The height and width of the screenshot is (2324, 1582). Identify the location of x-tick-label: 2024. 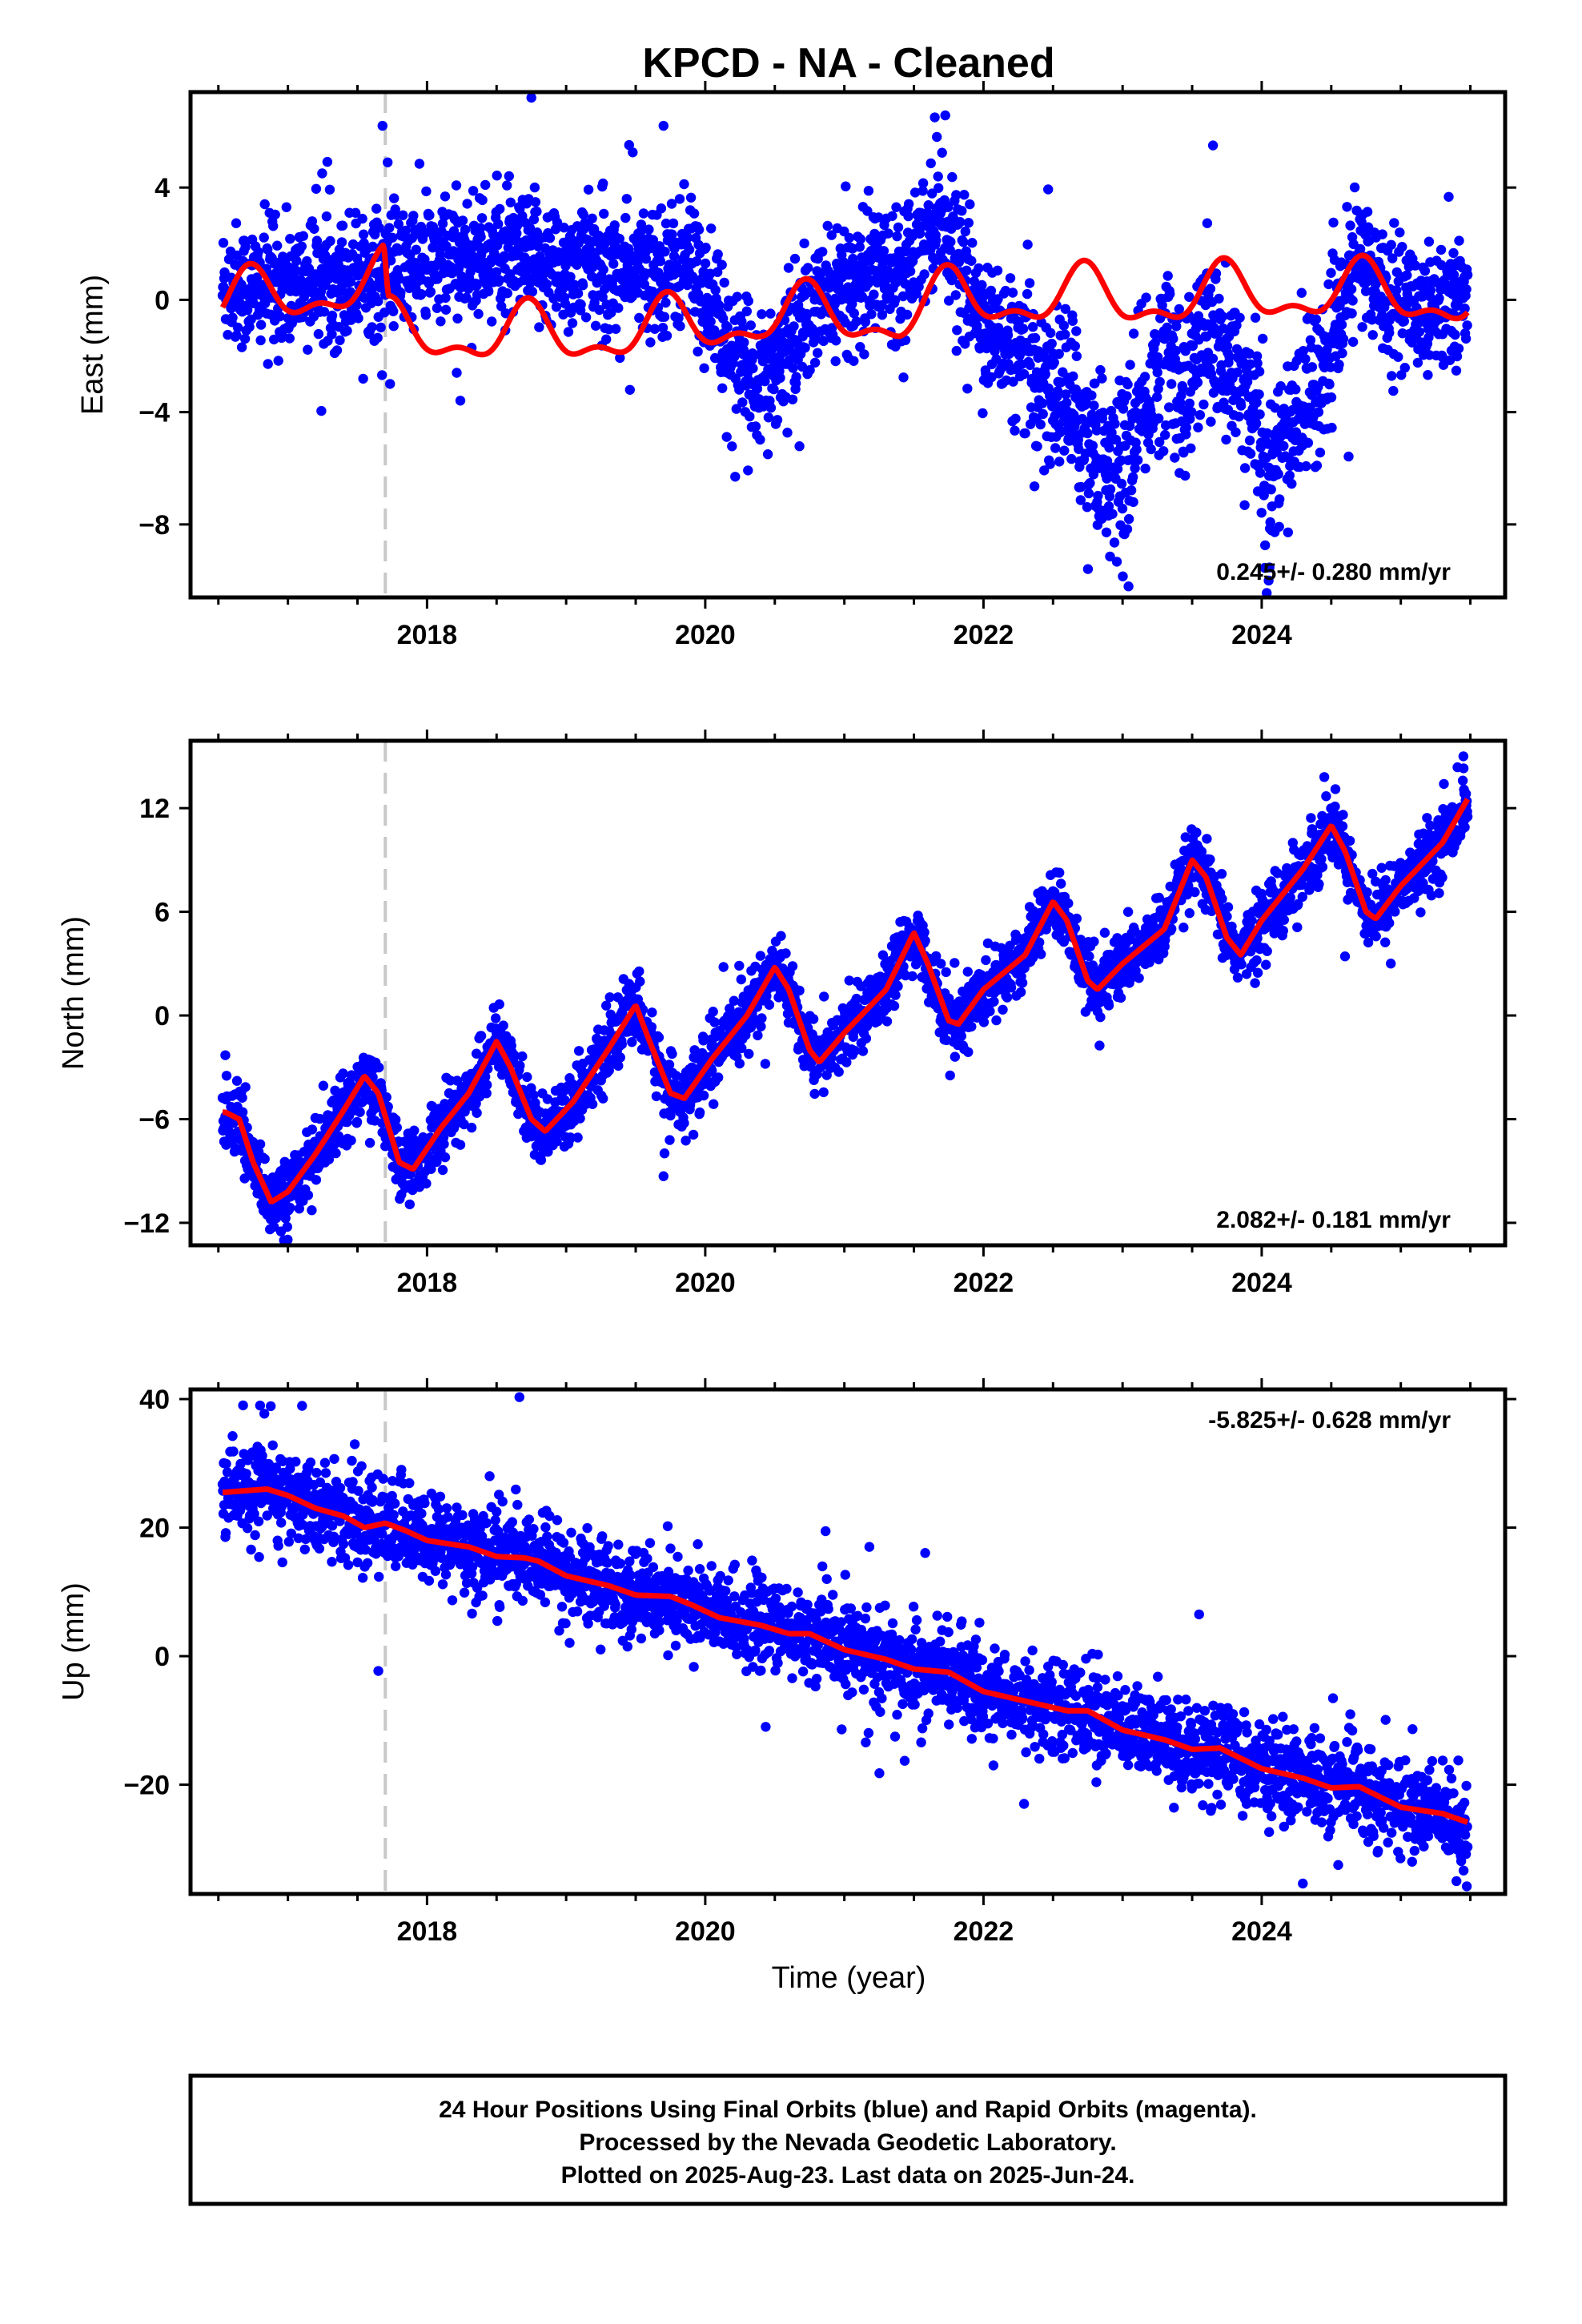
(1261, 635).